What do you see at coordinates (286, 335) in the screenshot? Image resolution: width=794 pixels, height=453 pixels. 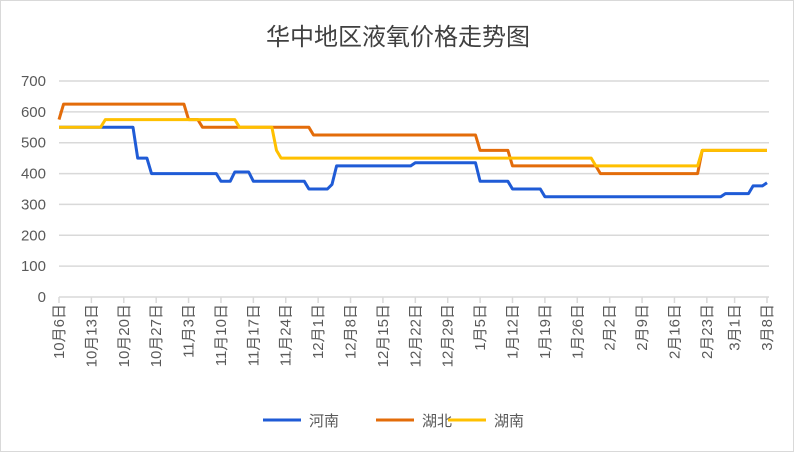 I see `x-tick-label: 11月24日` at bounding box center [286, 335].